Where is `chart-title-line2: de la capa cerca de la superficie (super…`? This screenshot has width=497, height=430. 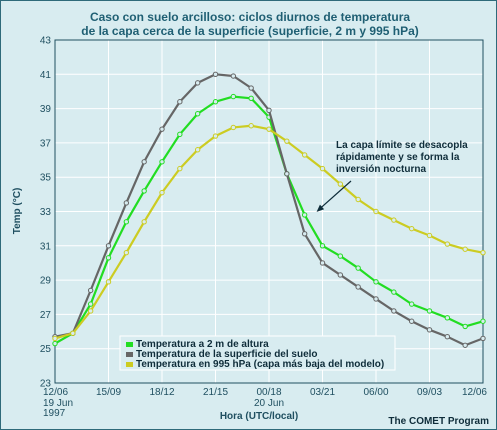 chart-title-line2: de la capa cerca de la superficie (super… is located at coordinates (250, 31).